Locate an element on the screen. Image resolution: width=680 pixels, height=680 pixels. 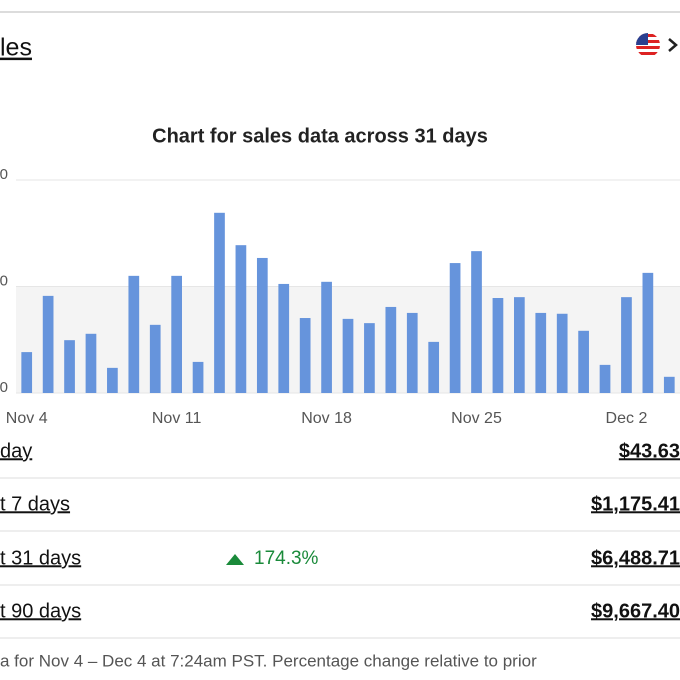
row-label: t 7 days is located at coordinates (35, 504).